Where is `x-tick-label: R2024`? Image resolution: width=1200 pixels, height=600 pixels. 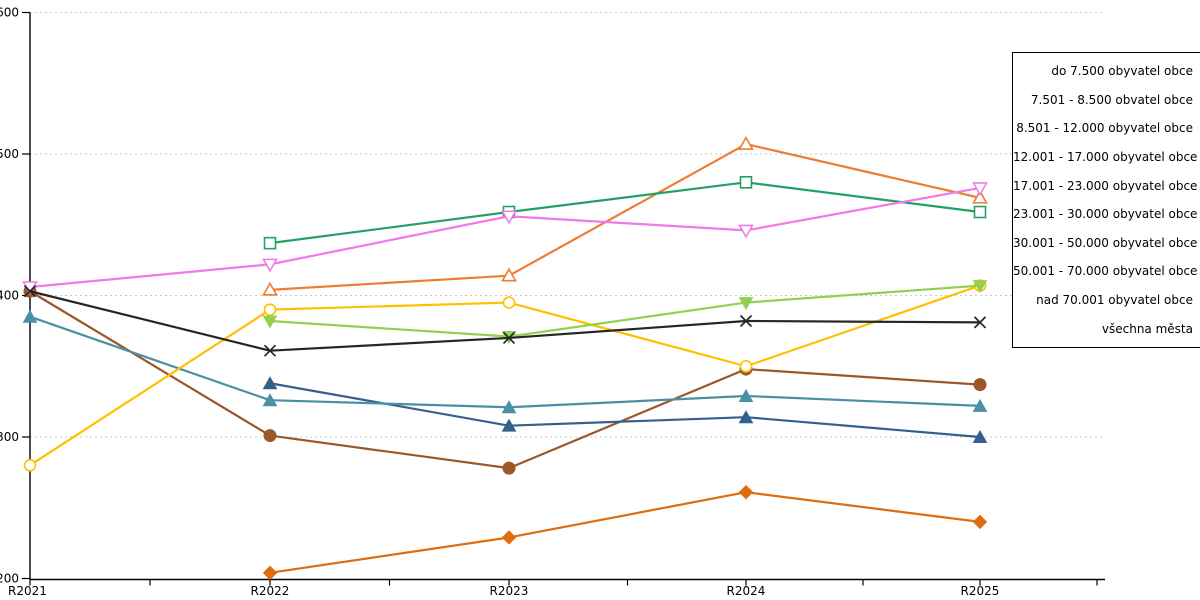 x-tick-label: R2024 is located at coordinates (746, 591).